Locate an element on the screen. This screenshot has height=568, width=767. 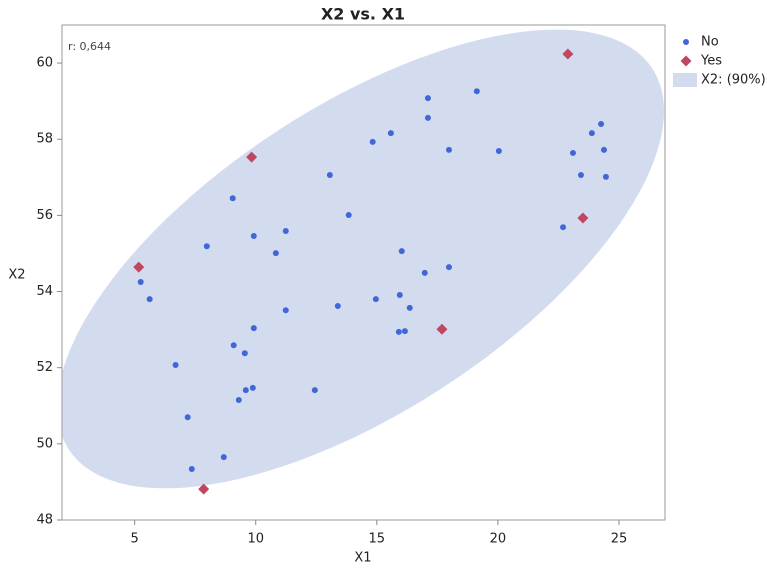
x-tick-label: 5 is located at coordinates (135, 539).